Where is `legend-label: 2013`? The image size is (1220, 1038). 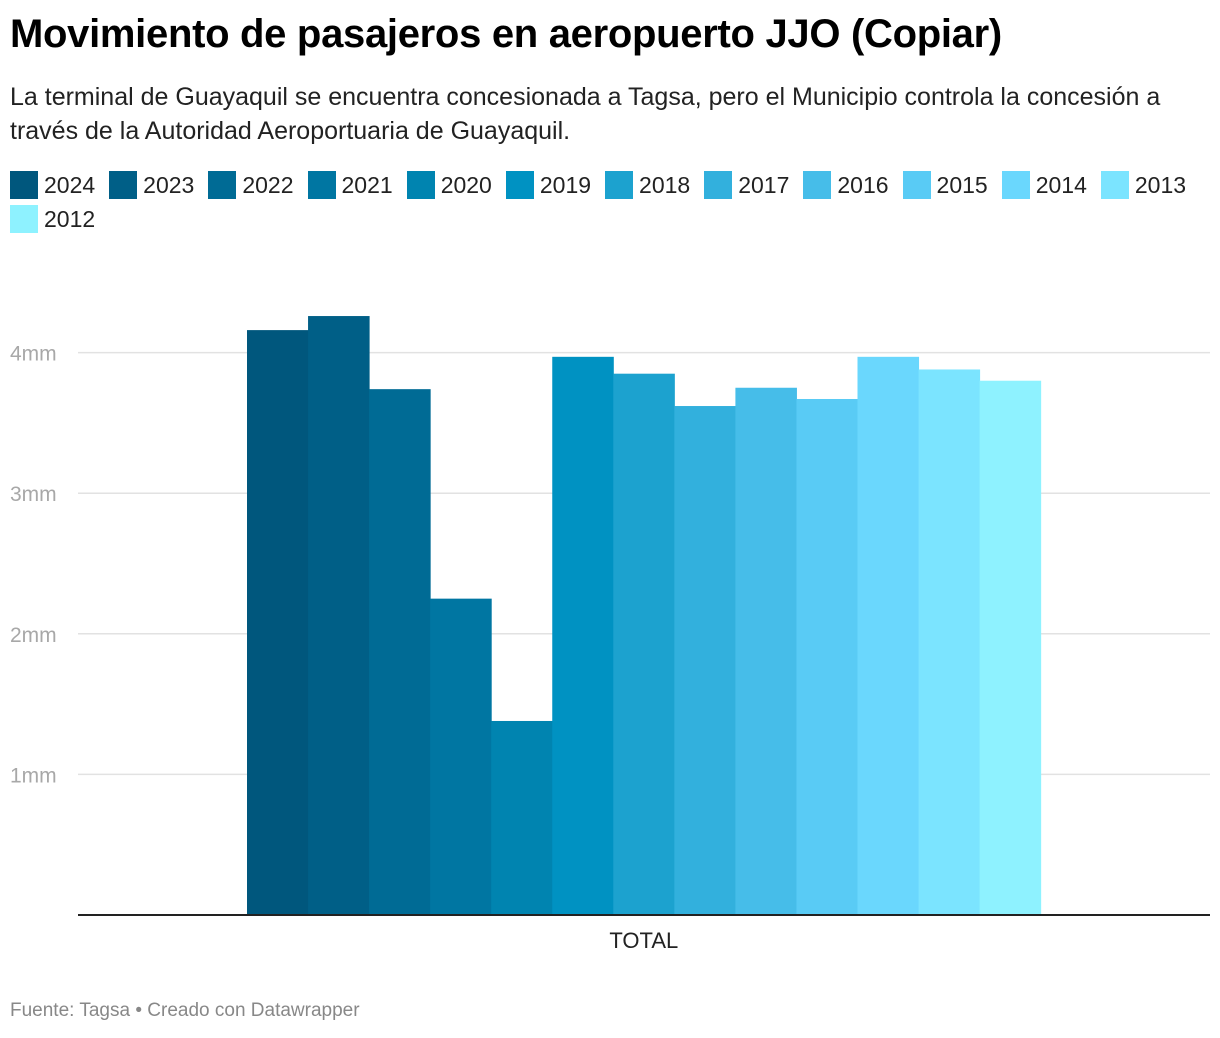
legend-label: 2013 is located at coordinates (1160, 184).